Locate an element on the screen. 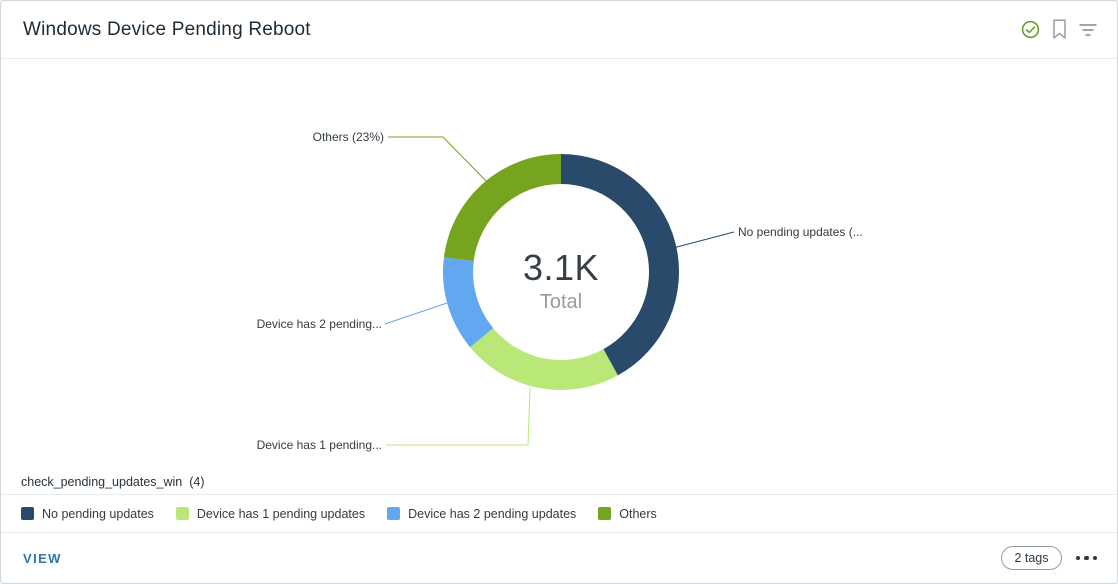  legend-item-2-pending: Device has 2 pending updates is located at coordinates (481, 514).